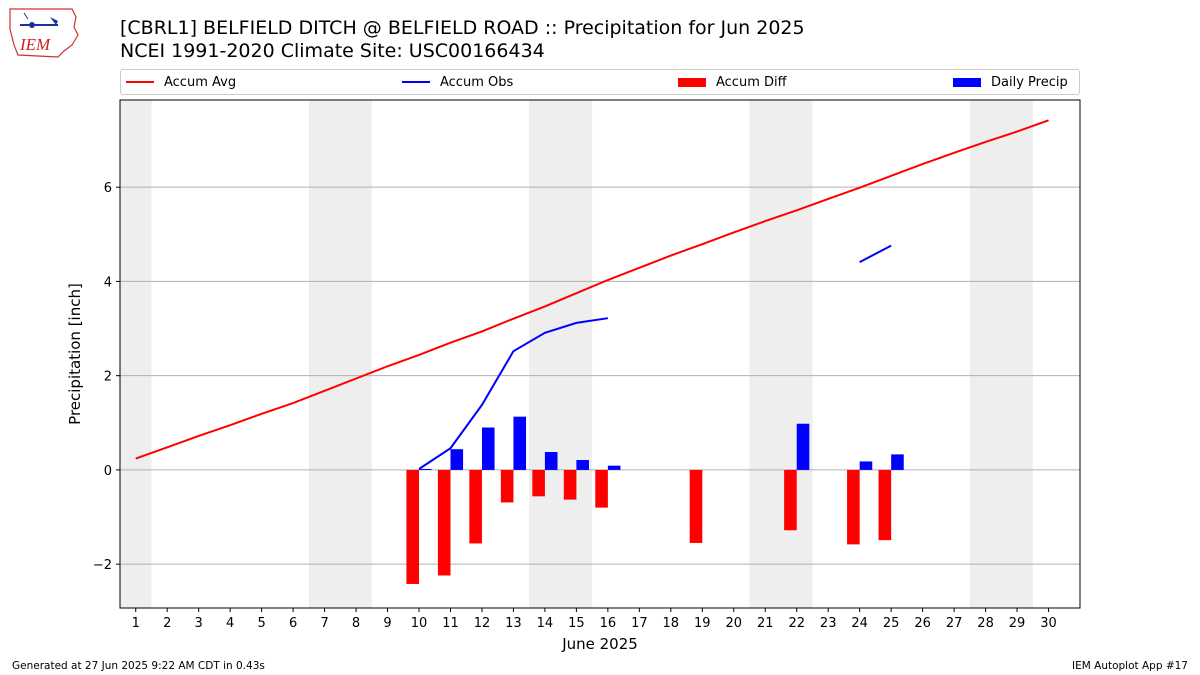 This screenshot has height=675, width=1200. Describe the element at coordinates (599, 644) in the screenshot. I see `x-axis-label: June 2025` at that location.